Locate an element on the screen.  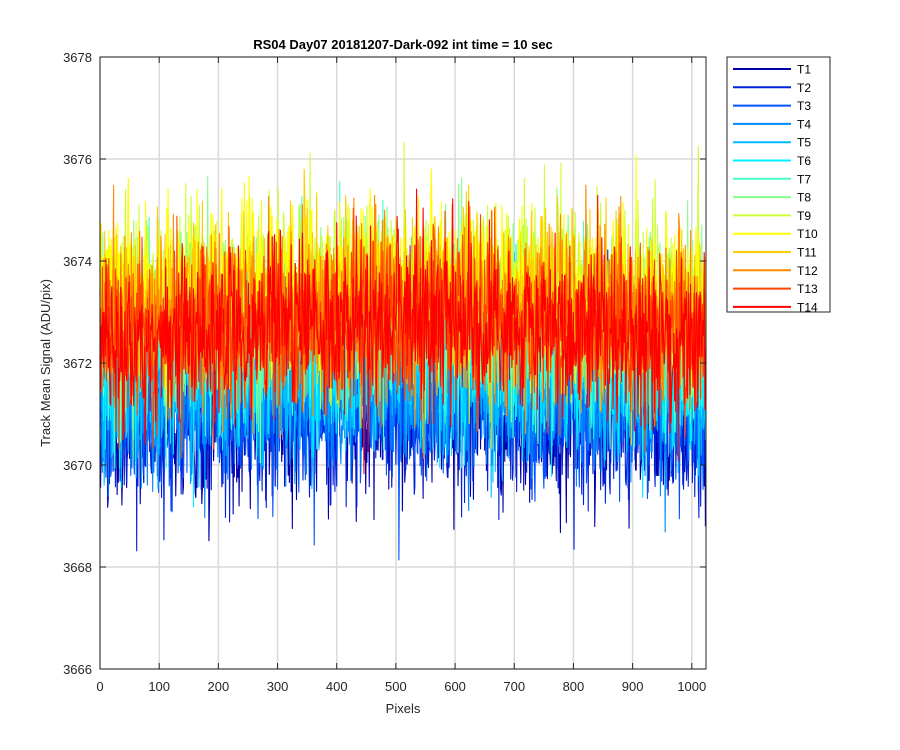
x-tick-label: 300 is located at coordinates (278, 686).